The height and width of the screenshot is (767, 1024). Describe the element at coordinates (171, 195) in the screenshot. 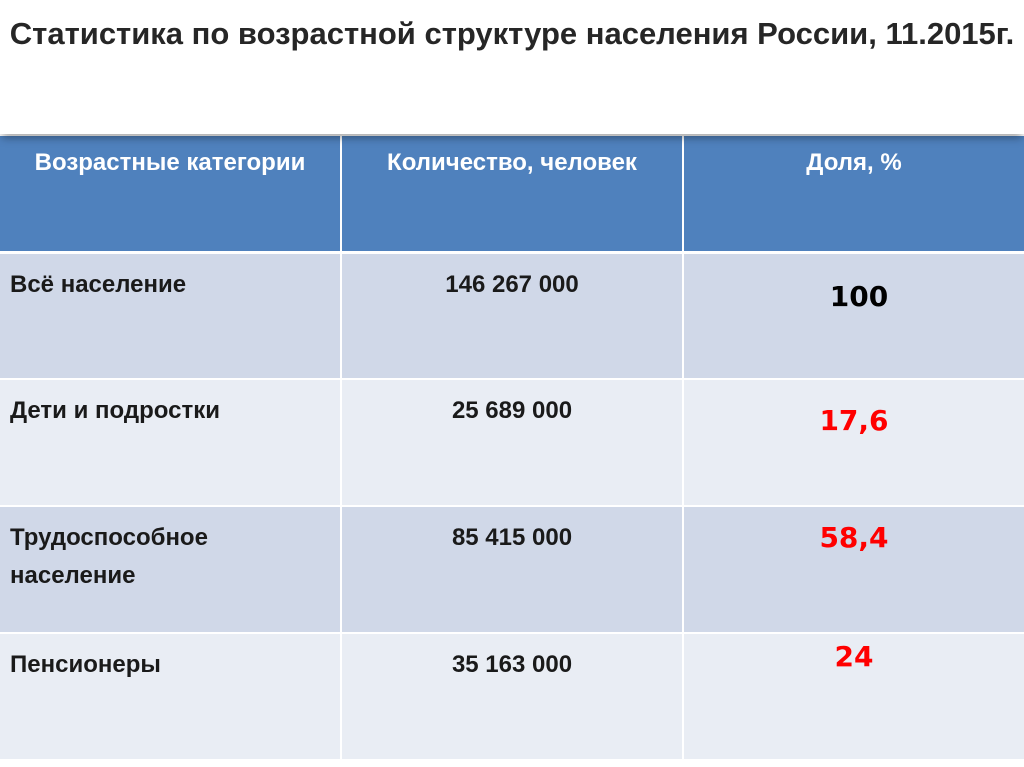

I see `header-category: Возрастные категории` at that location.